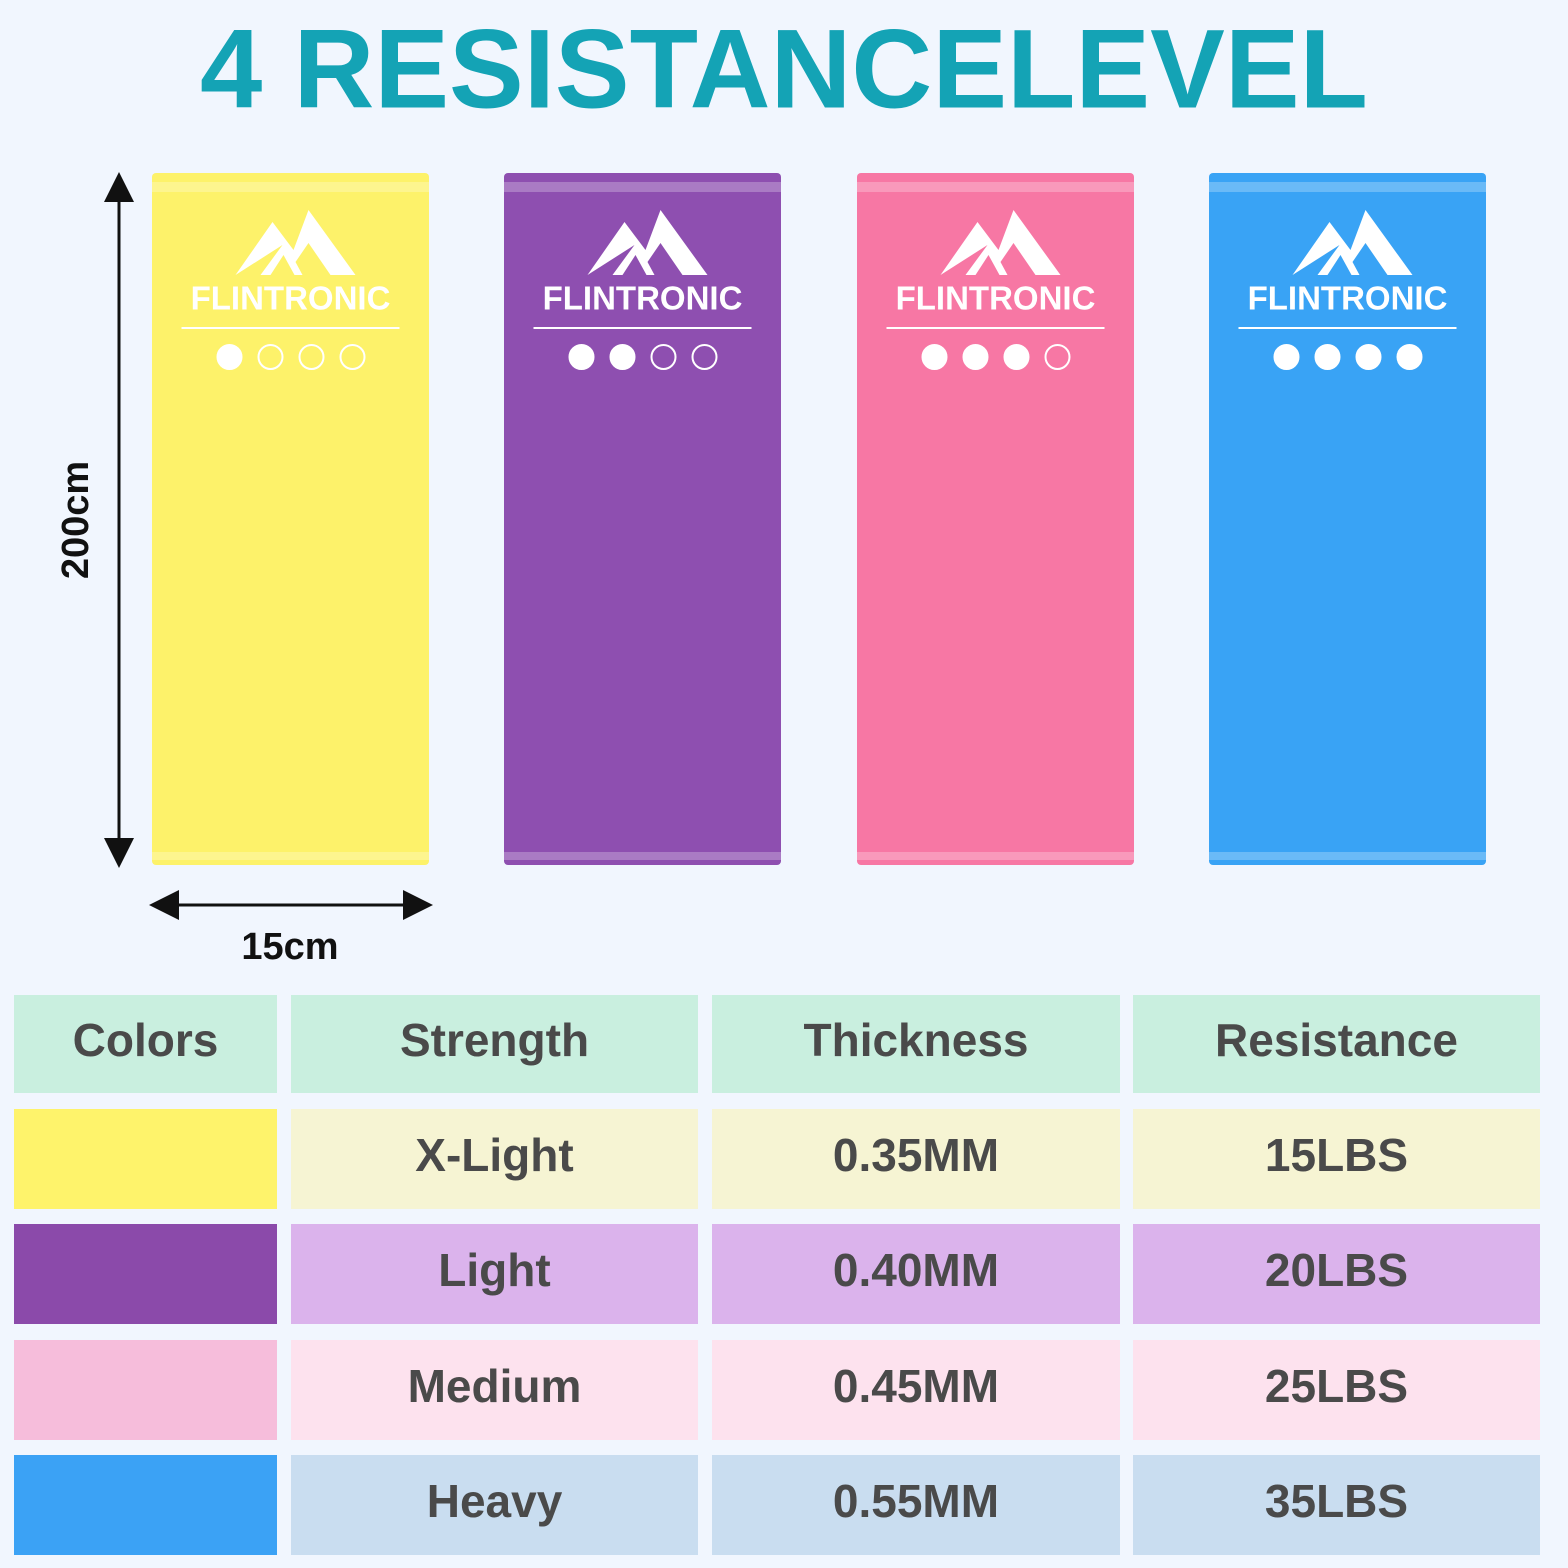 This screenshot has height=1568, width=1568. What do you see at coordinates (495, 1386) in the screenshot?
I see `cell-text: Medium` at bounding box center [495, 1386].